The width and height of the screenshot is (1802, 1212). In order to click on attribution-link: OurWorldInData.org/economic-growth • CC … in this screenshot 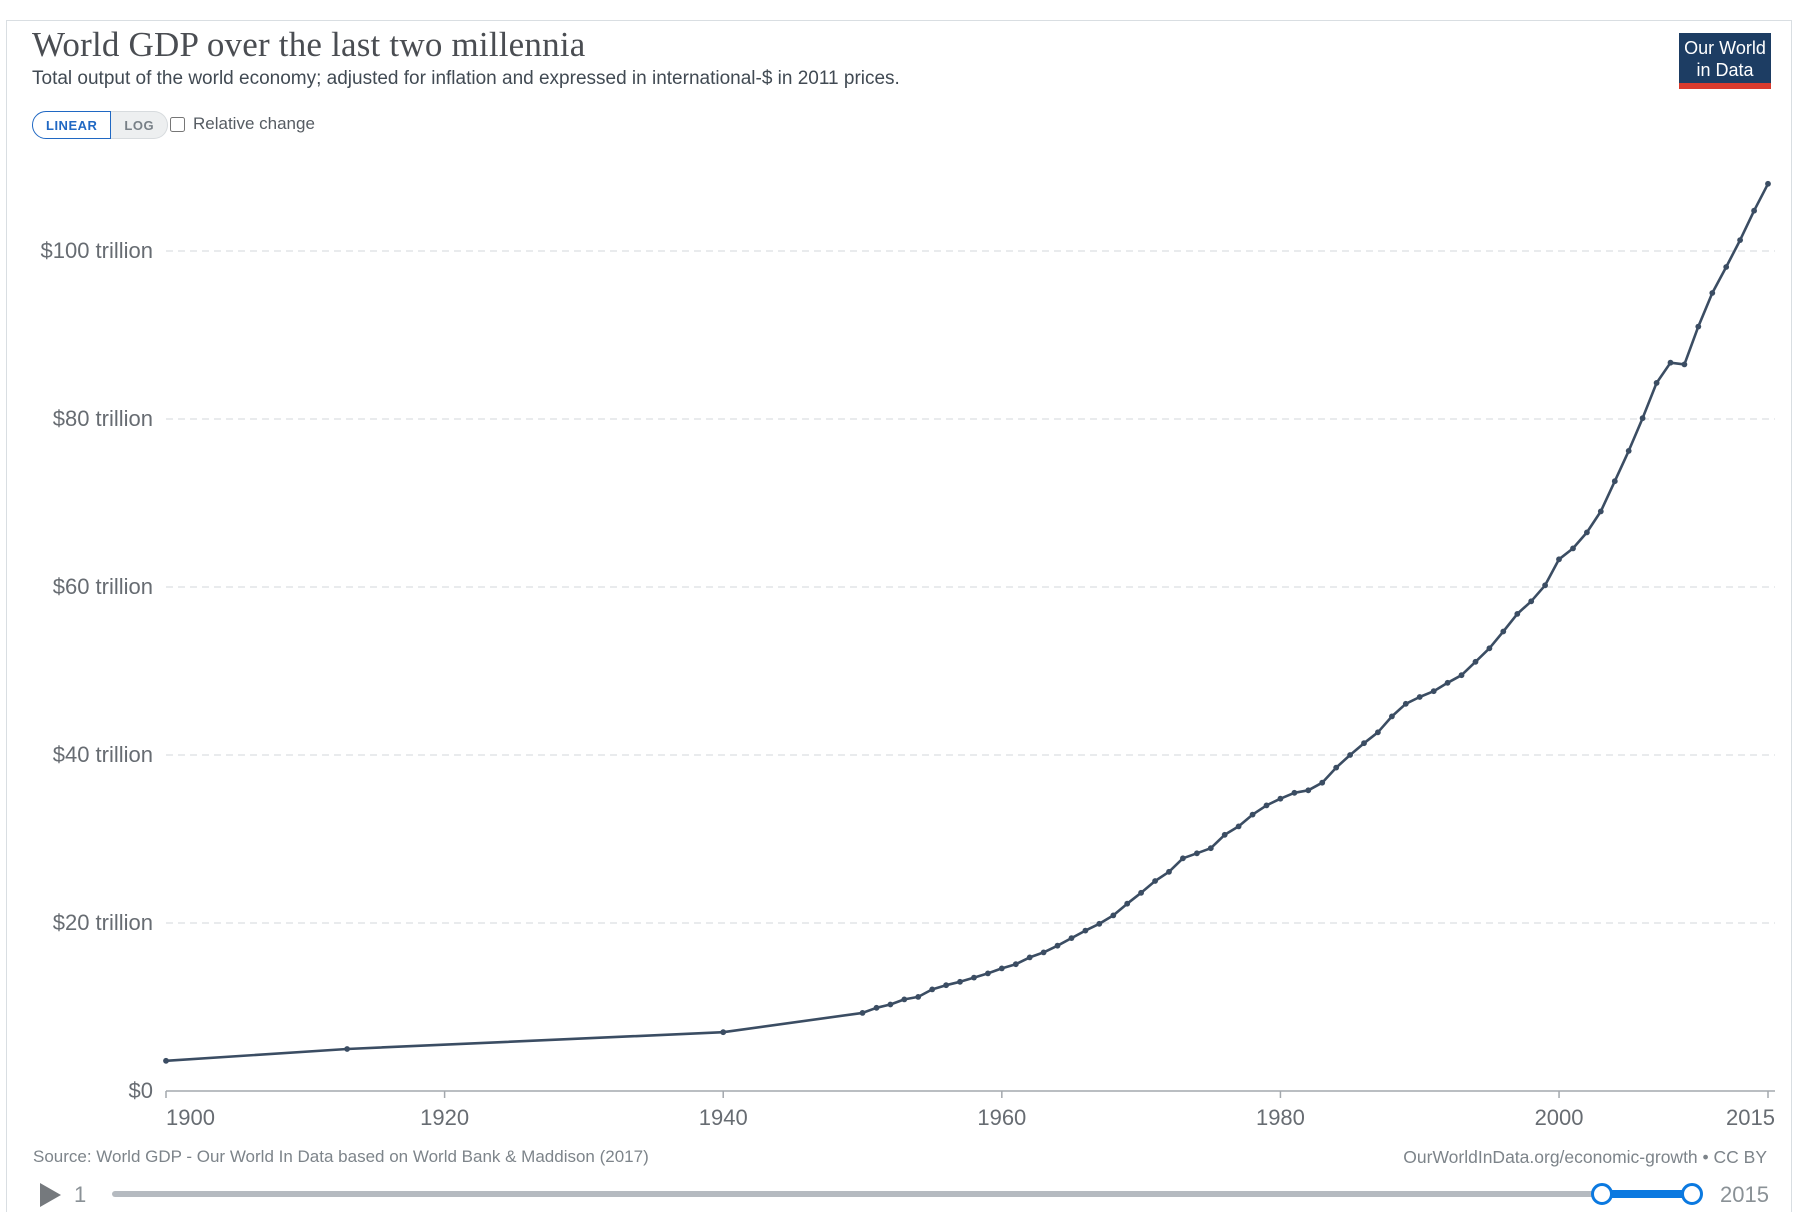, I will do `click(1585, 1157)`.